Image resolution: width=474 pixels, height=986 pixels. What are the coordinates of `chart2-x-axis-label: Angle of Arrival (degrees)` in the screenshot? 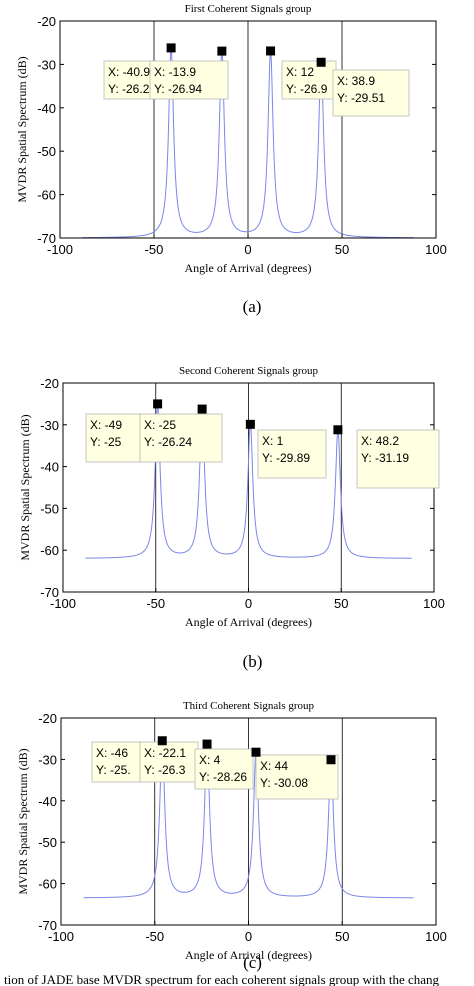 It's located at (248, 622).